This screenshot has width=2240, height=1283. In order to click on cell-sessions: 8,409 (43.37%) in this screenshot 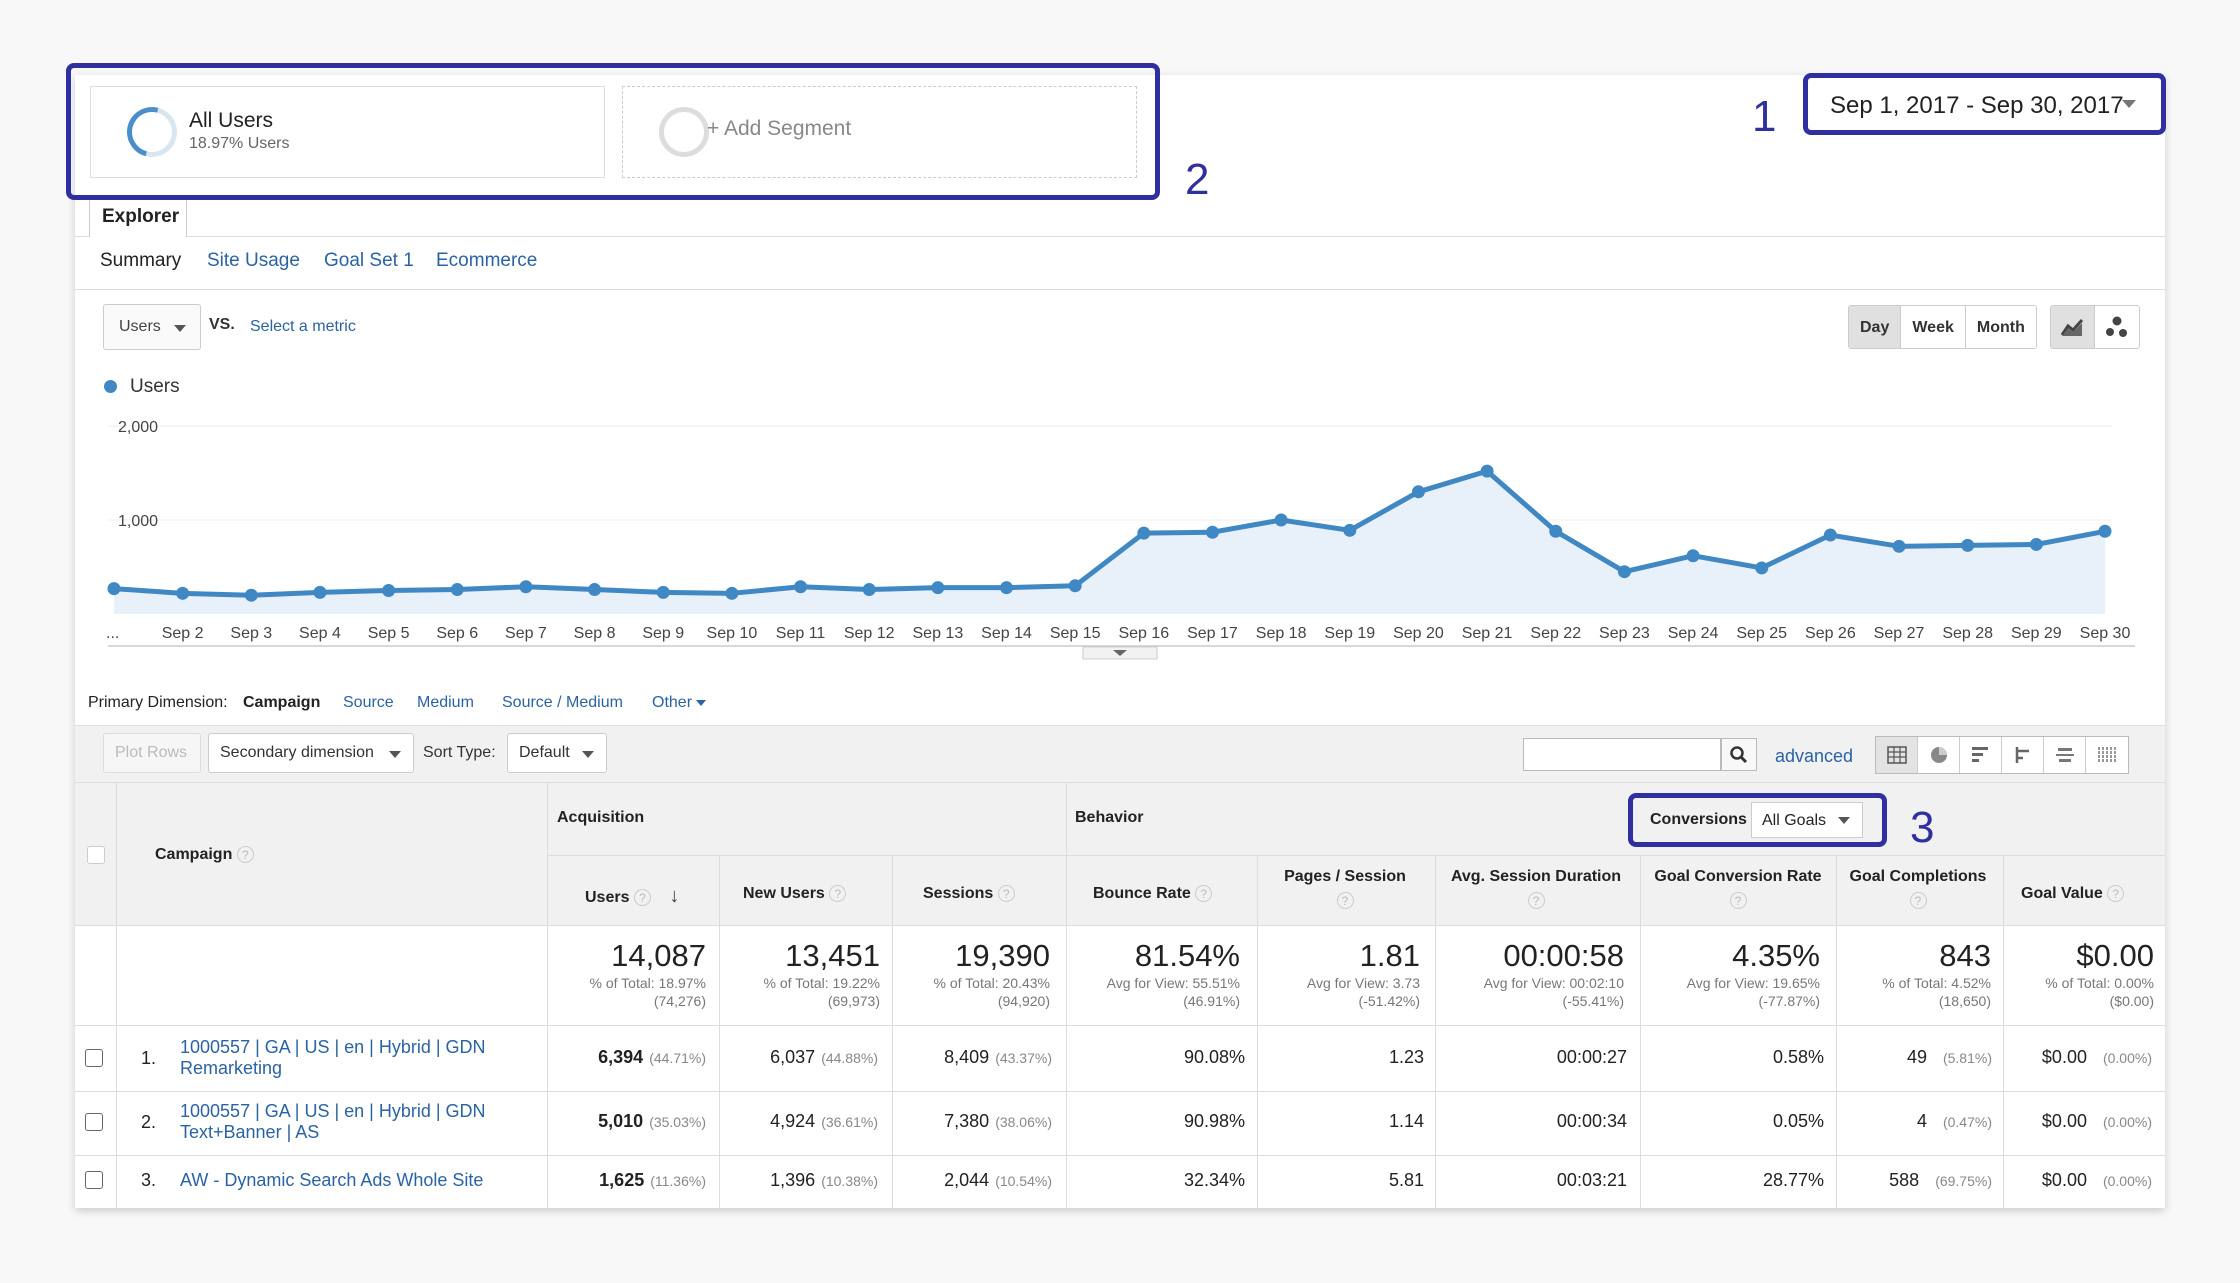, I will do `click(998, 1057)`.